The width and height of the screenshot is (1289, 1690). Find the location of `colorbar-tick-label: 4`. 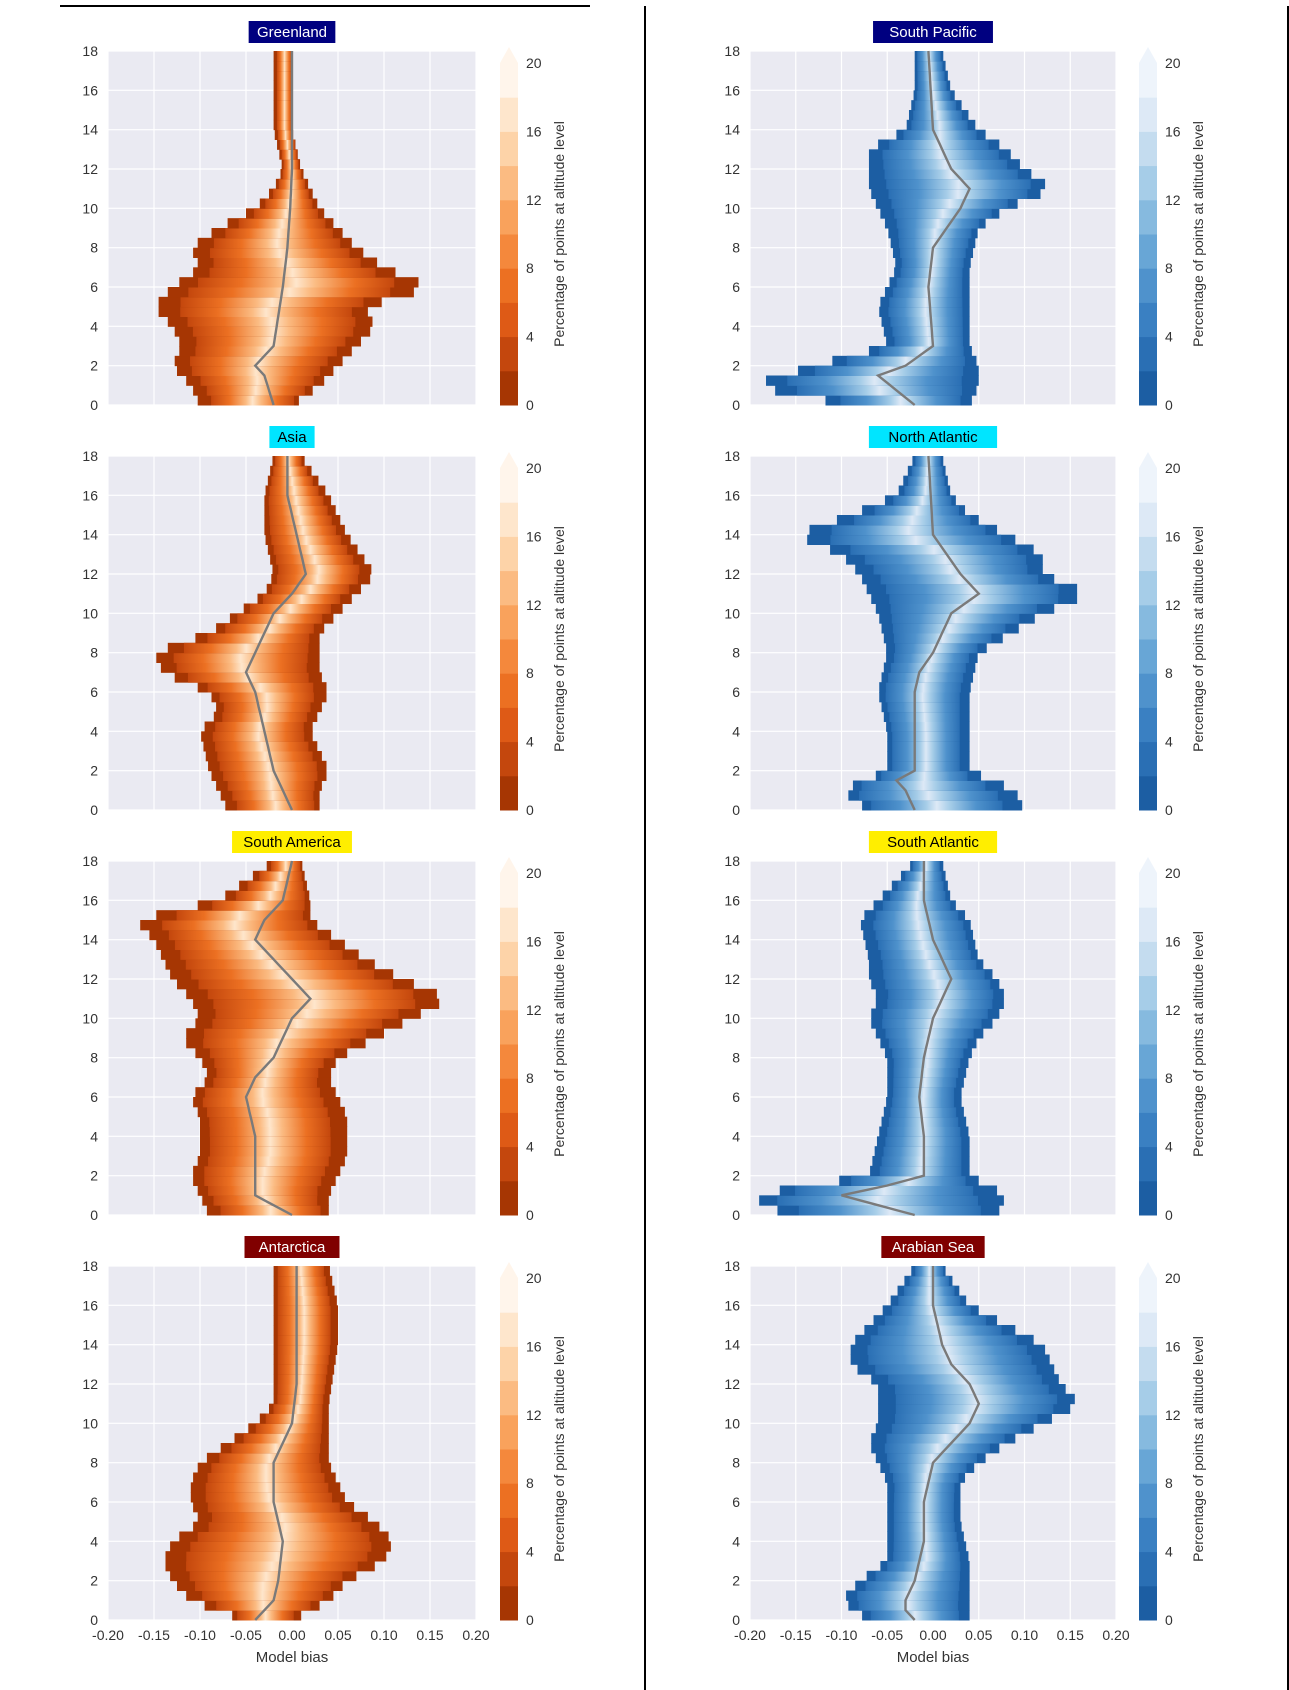

colorbar-tick-label: 4 is located at coordinates (1169, 1147).